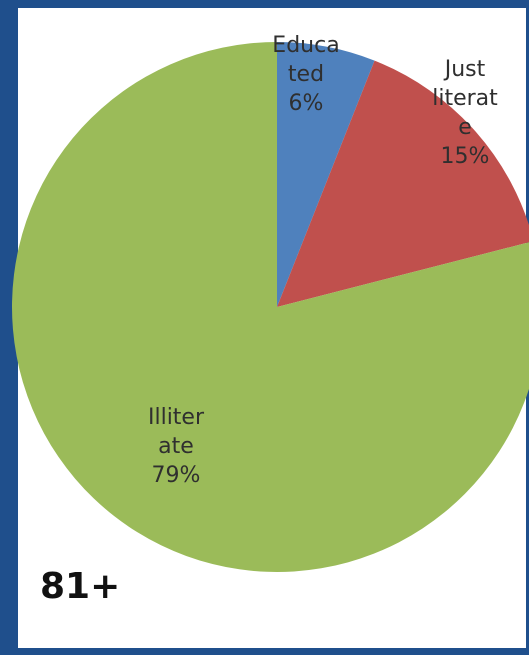 The height and width of the screenshot is (655, 529). What do you see at coordinates (305, 74) in the screenshot?
I see `slice-label-educated: Educa ted 6%` at bounding box center [305, 74].